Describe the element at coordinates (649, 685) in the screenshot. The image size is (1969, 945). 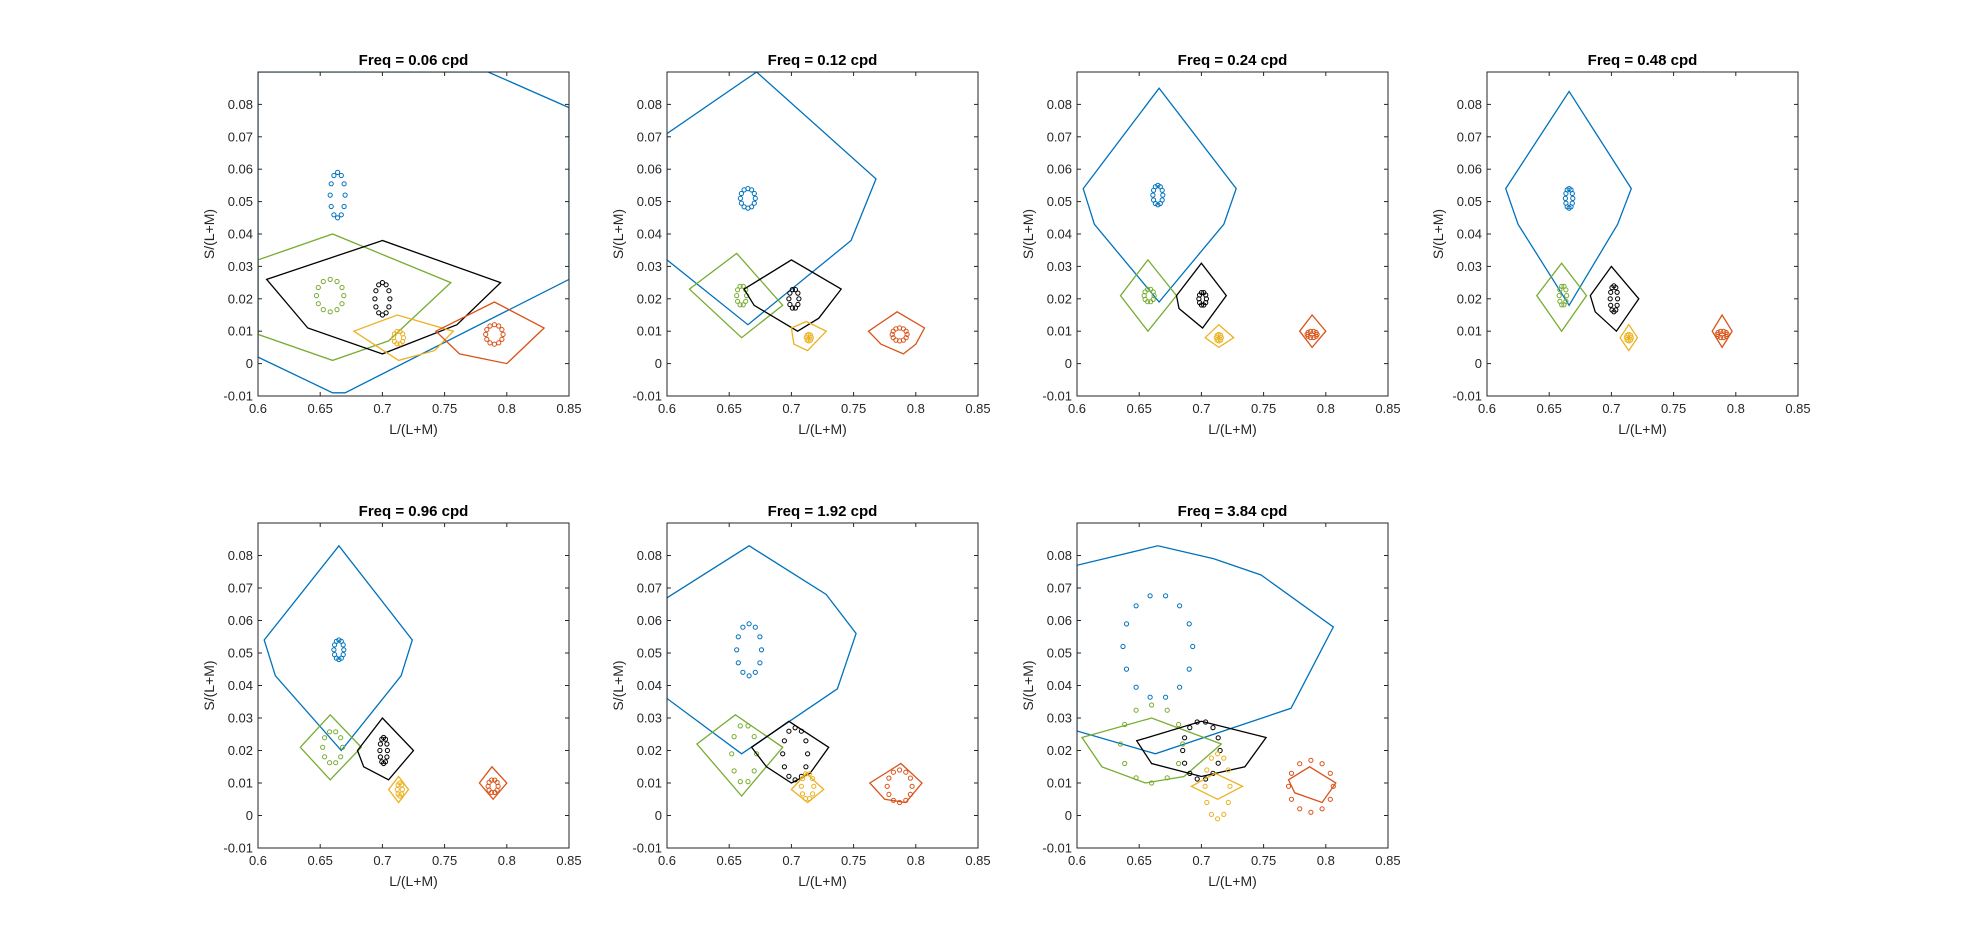
I see `y-tick-label: 0.04` at that location.